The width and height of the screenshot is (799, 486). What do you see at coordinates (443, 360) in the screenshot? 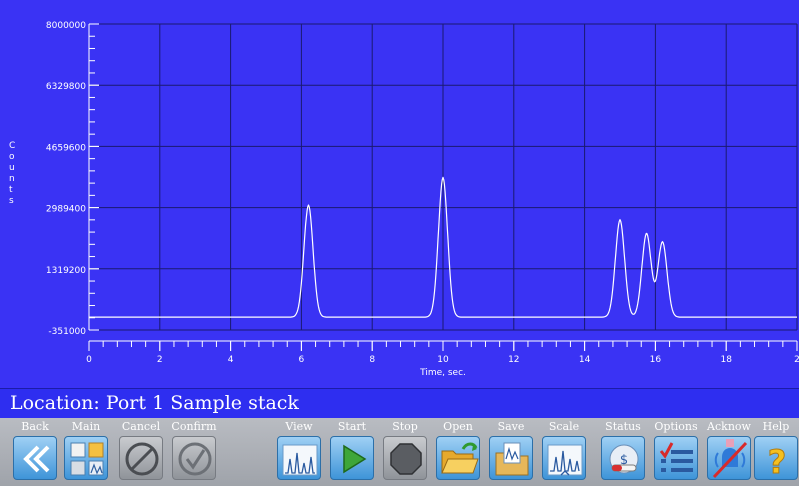
I see `x-tick-label: 10` at bounding box center [443, 360].